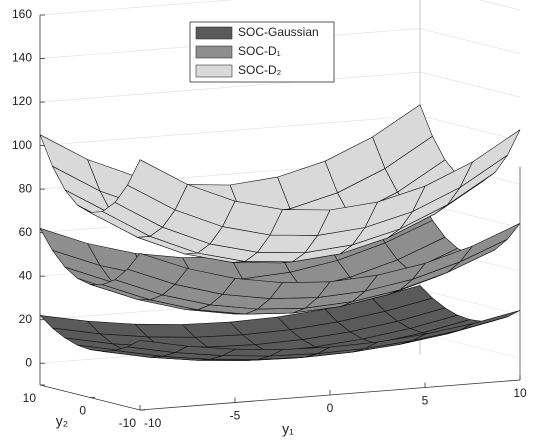  I want to click on y-tick-label: -10, so click(128, 423).